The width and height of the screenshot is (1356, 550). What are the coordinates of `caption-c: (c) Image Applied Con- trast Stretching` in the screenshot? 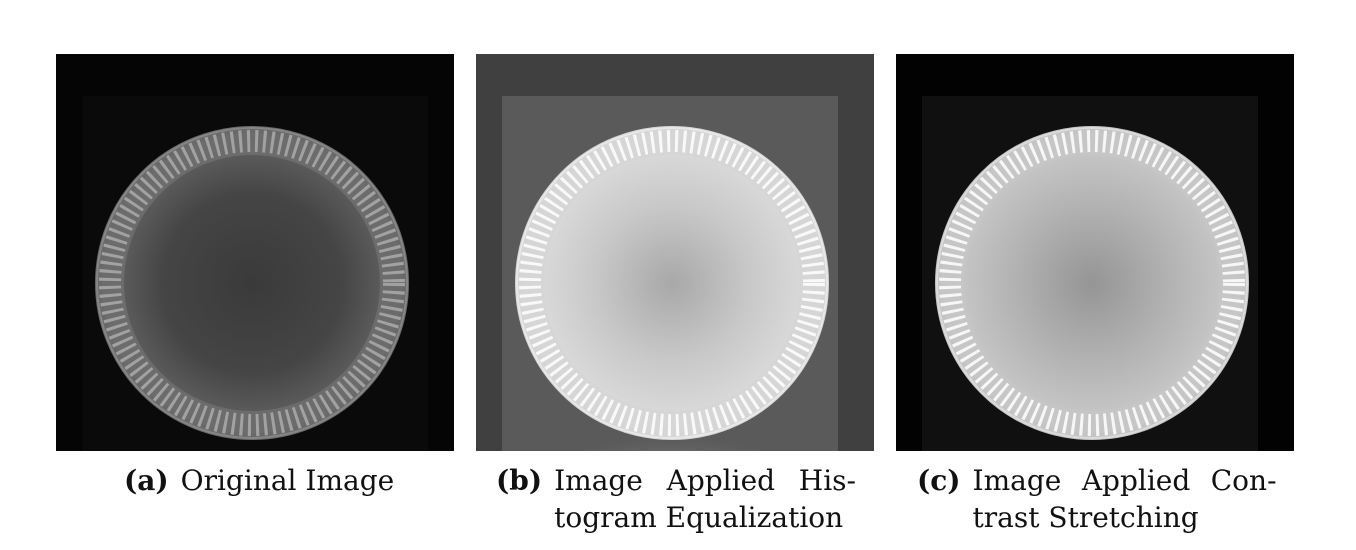 It's located at (1097, 499).